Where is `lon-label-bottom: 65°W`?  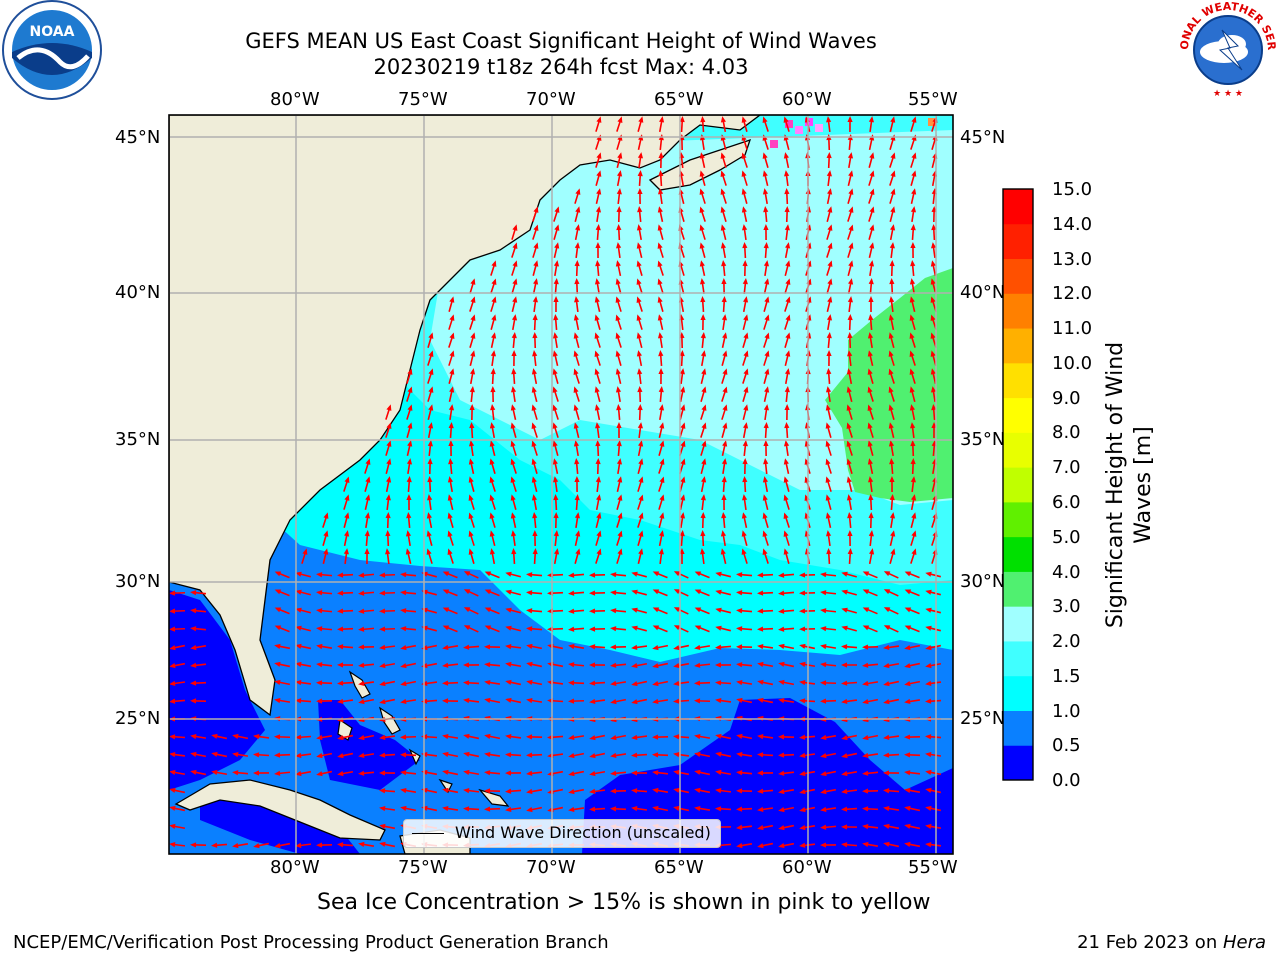
lon-label-bottom: 65°W is located at coordinates (679, 867).